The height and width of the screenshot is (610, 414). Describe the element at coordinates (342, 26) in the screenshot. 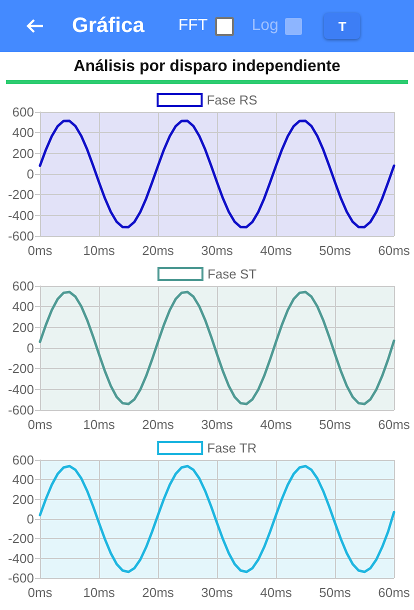

I see `button: T` at that location.